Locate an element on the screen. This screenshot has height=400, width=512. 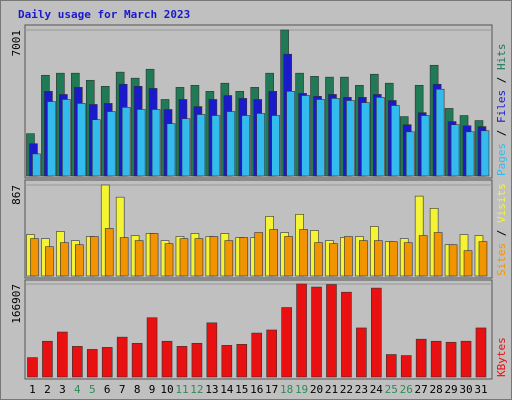
x-tick-label: 31 is located at coordinates (480, 389).